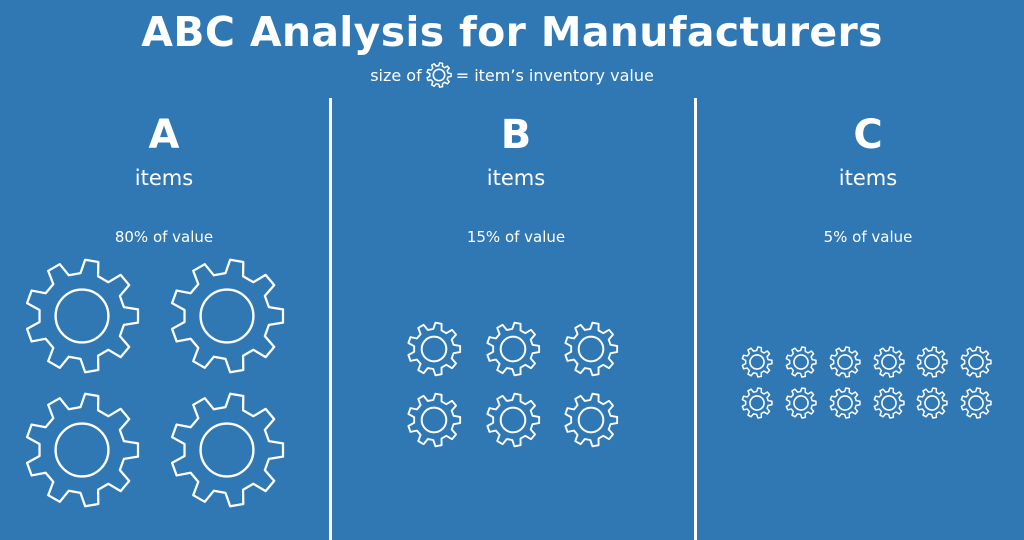  Describe the element at coordinates (512, 32) in the screenshot. I see `page-title: ABC Analysis for Manufacturers` at that location.